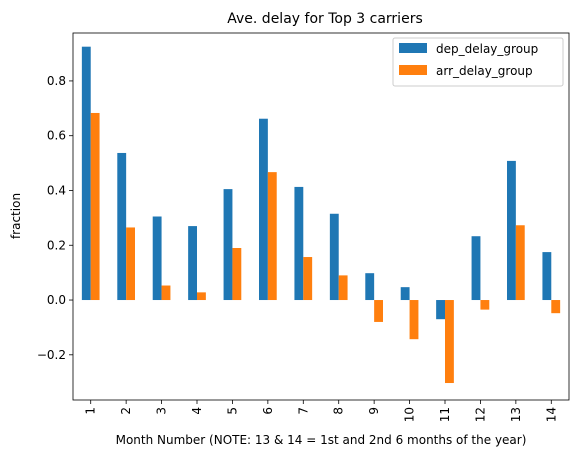  I want to click on legend-frame, so click(478, 62).